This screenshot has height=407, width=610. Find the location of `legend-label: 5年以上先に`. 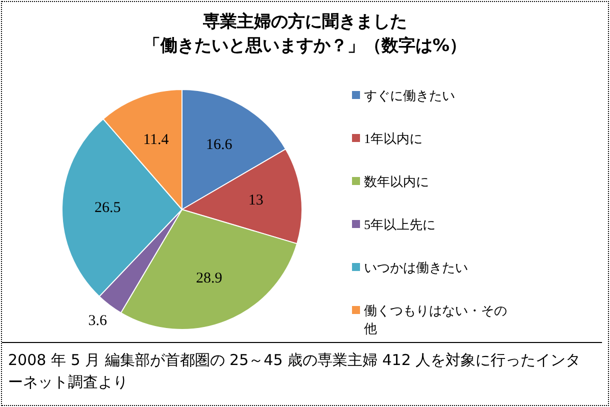

legend-label: 5年以上先に is located at coordinates (400, 225).